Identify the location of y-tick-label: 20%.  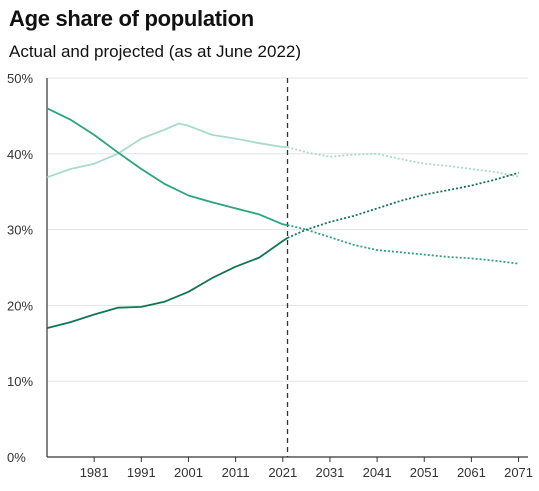
(20, 305).